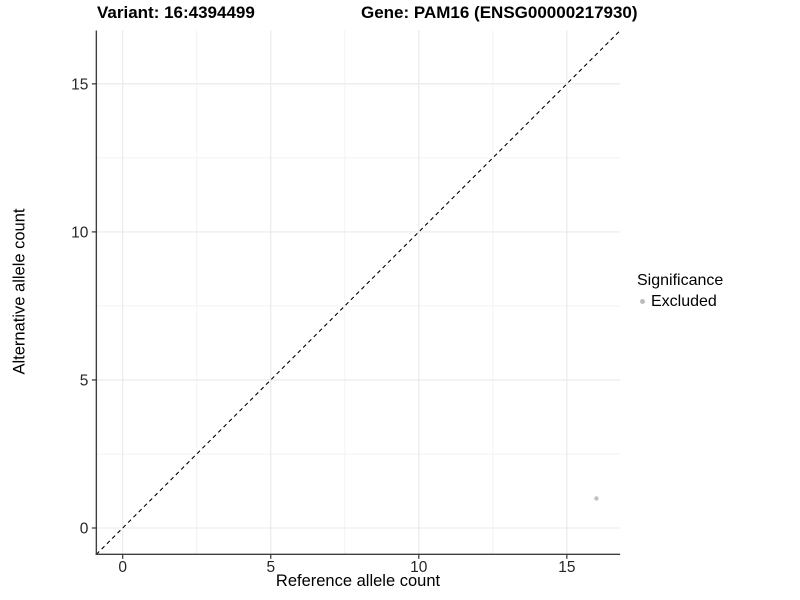  I want to click on x-tick-label: 5, so click(270, 567).